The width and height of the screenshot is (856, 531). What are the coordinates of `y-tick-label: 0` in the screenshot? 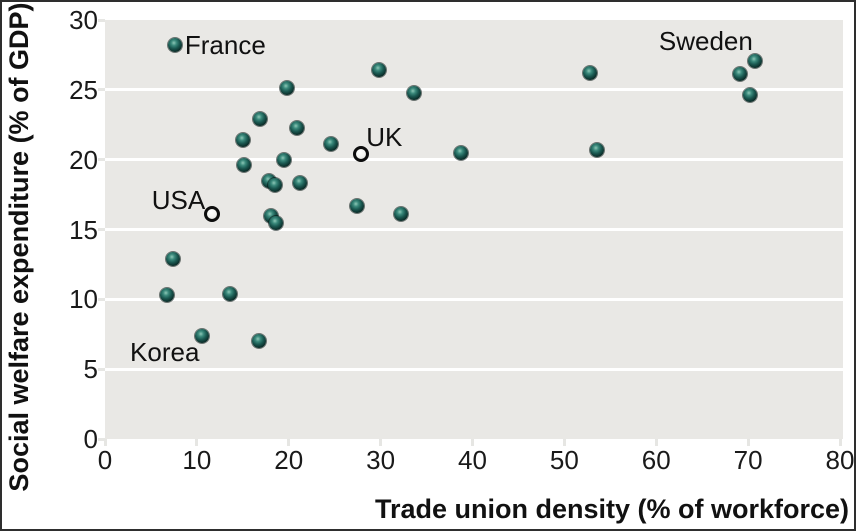 It's located at (90, 439).